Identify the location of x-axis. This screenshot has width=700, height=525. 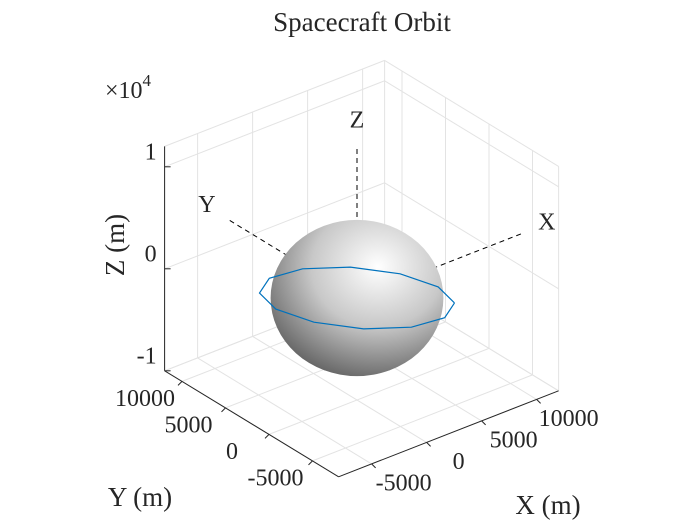
(448, 434).